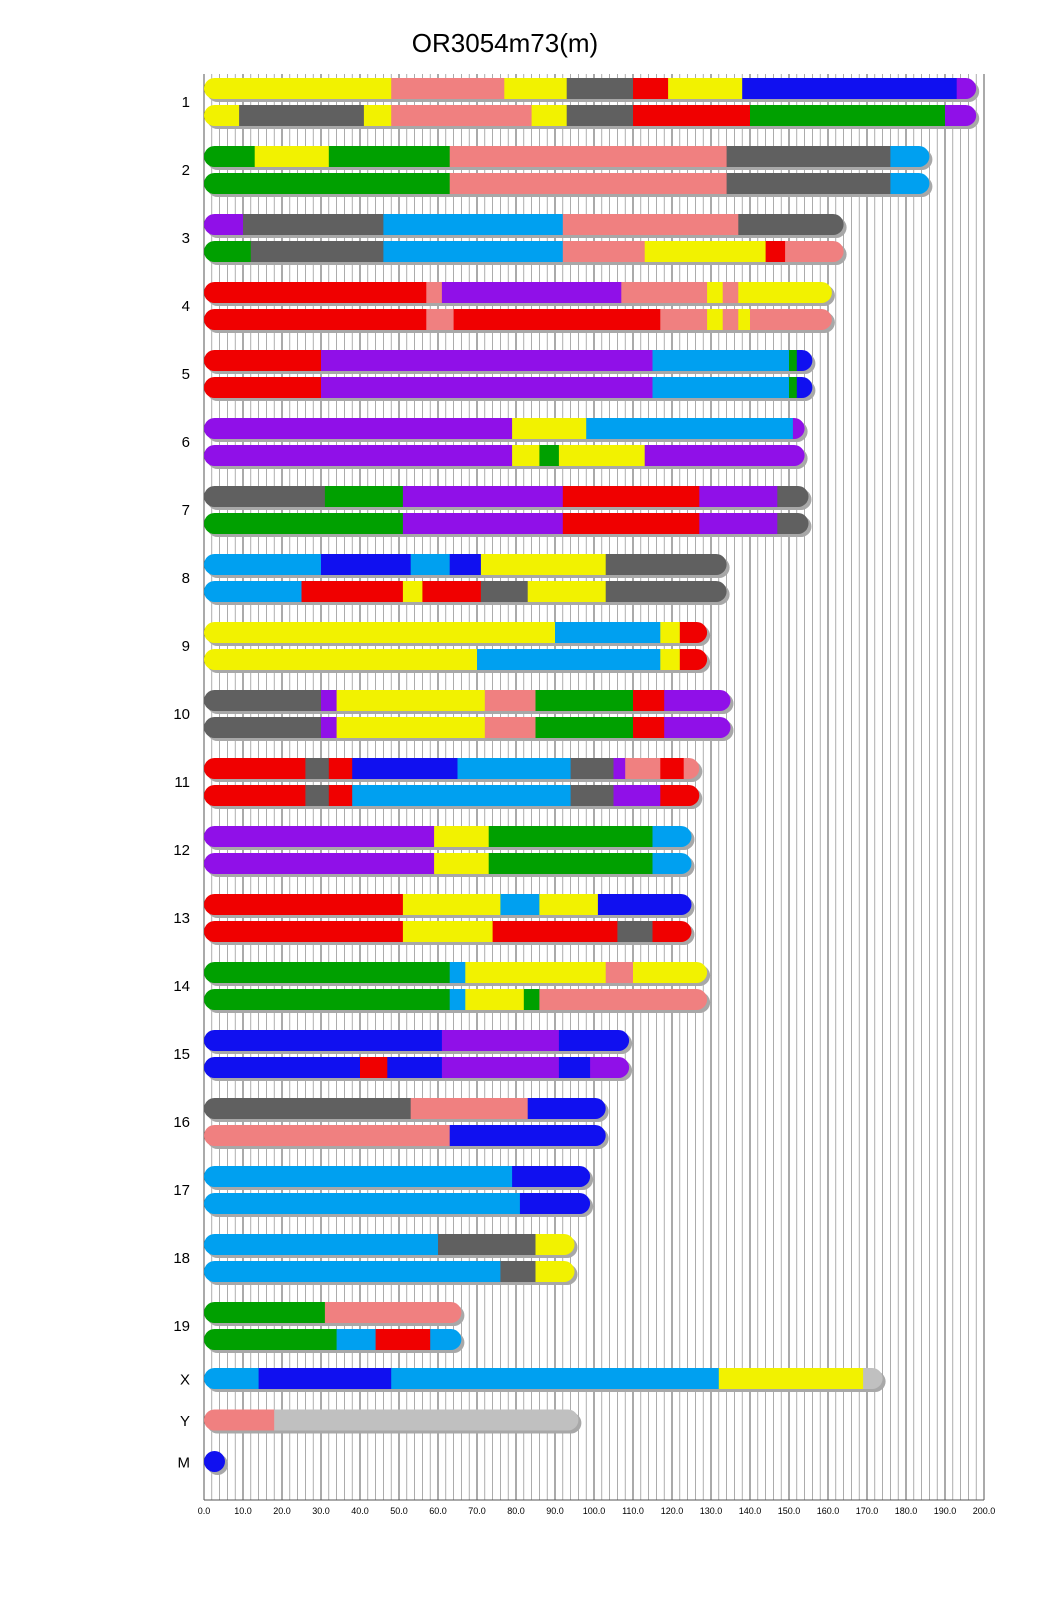 The width and height of the screenshot is (1040, 1616). What do you see at coordinates (181, 1122) in the screenshot?
I see `chromosome-label: 16` at bounding box center [181, 1122].